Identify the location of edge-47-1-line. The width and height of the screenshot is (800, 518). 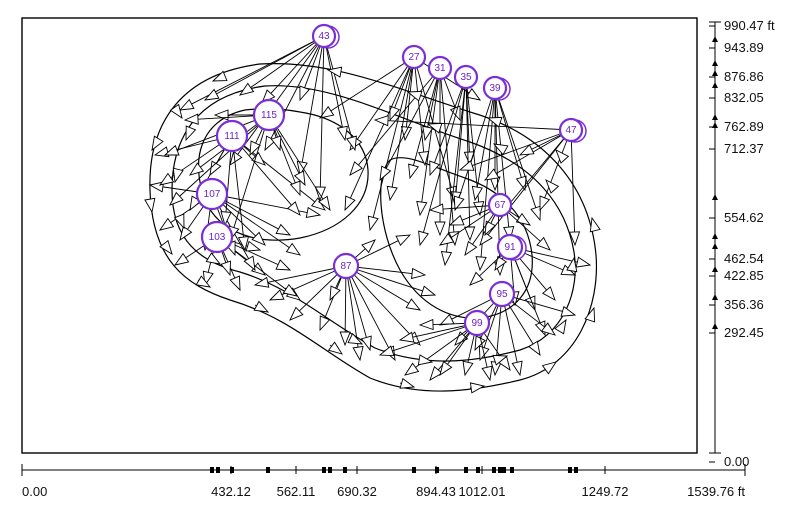
(522, 148).